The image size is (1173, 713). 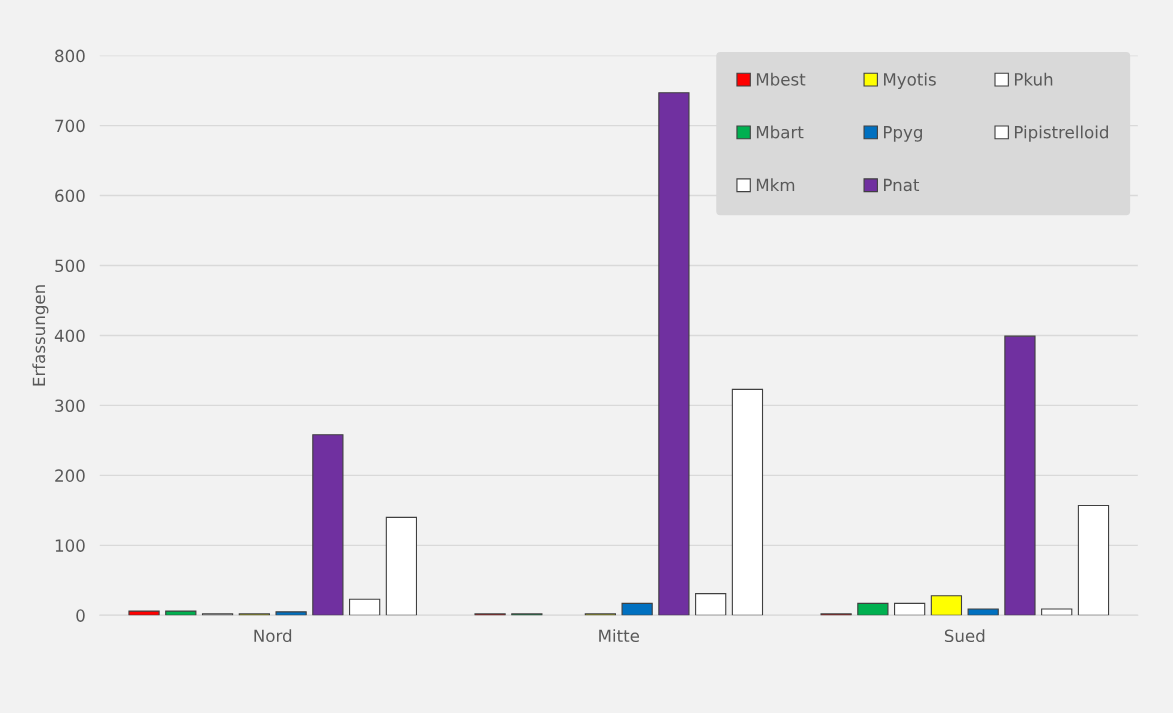 I want to click on legend-label: Myotis, so click(x=910, y=80).